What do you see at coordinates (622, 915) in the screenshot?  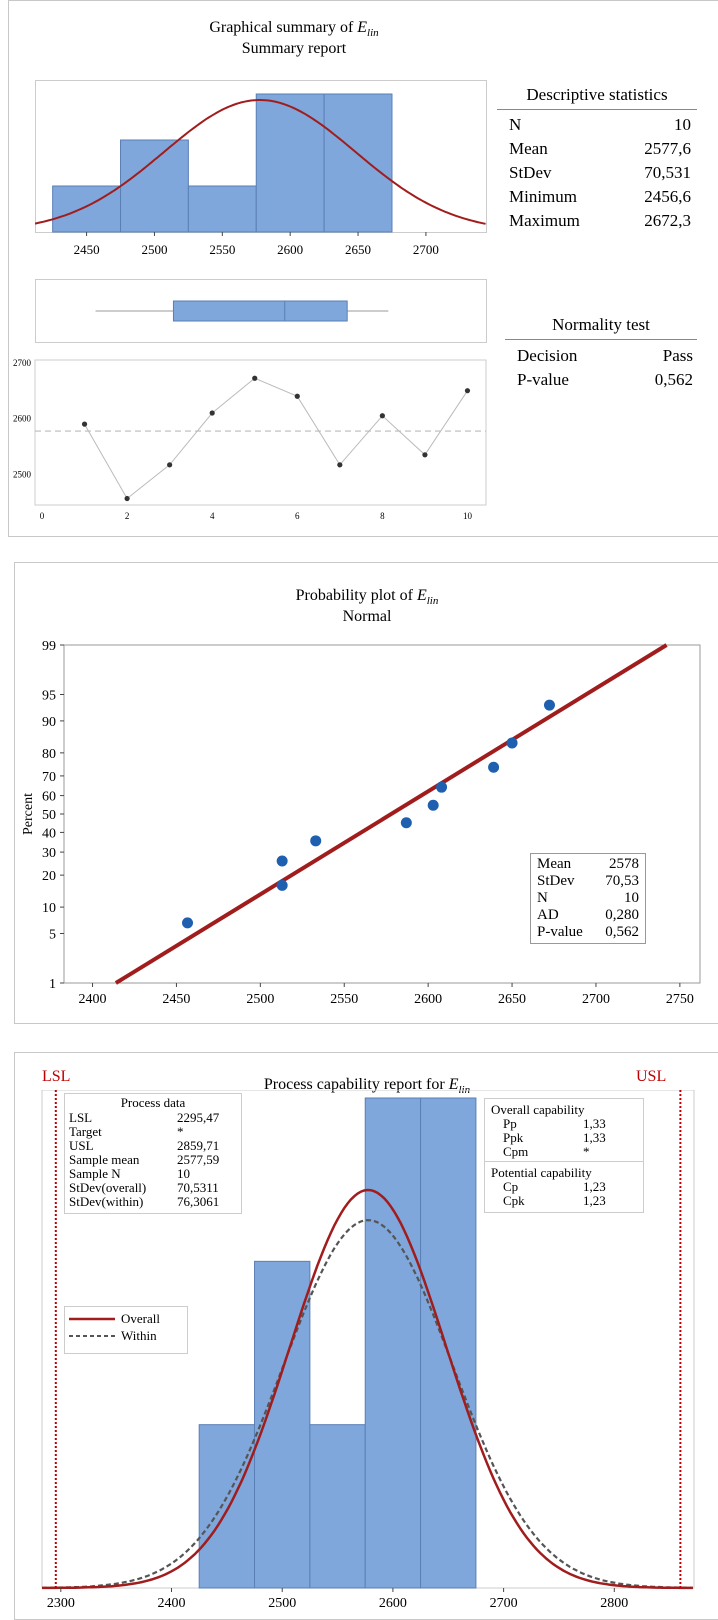 I see `prob-legend-value: 0,280` at bounding box center [622, 915].